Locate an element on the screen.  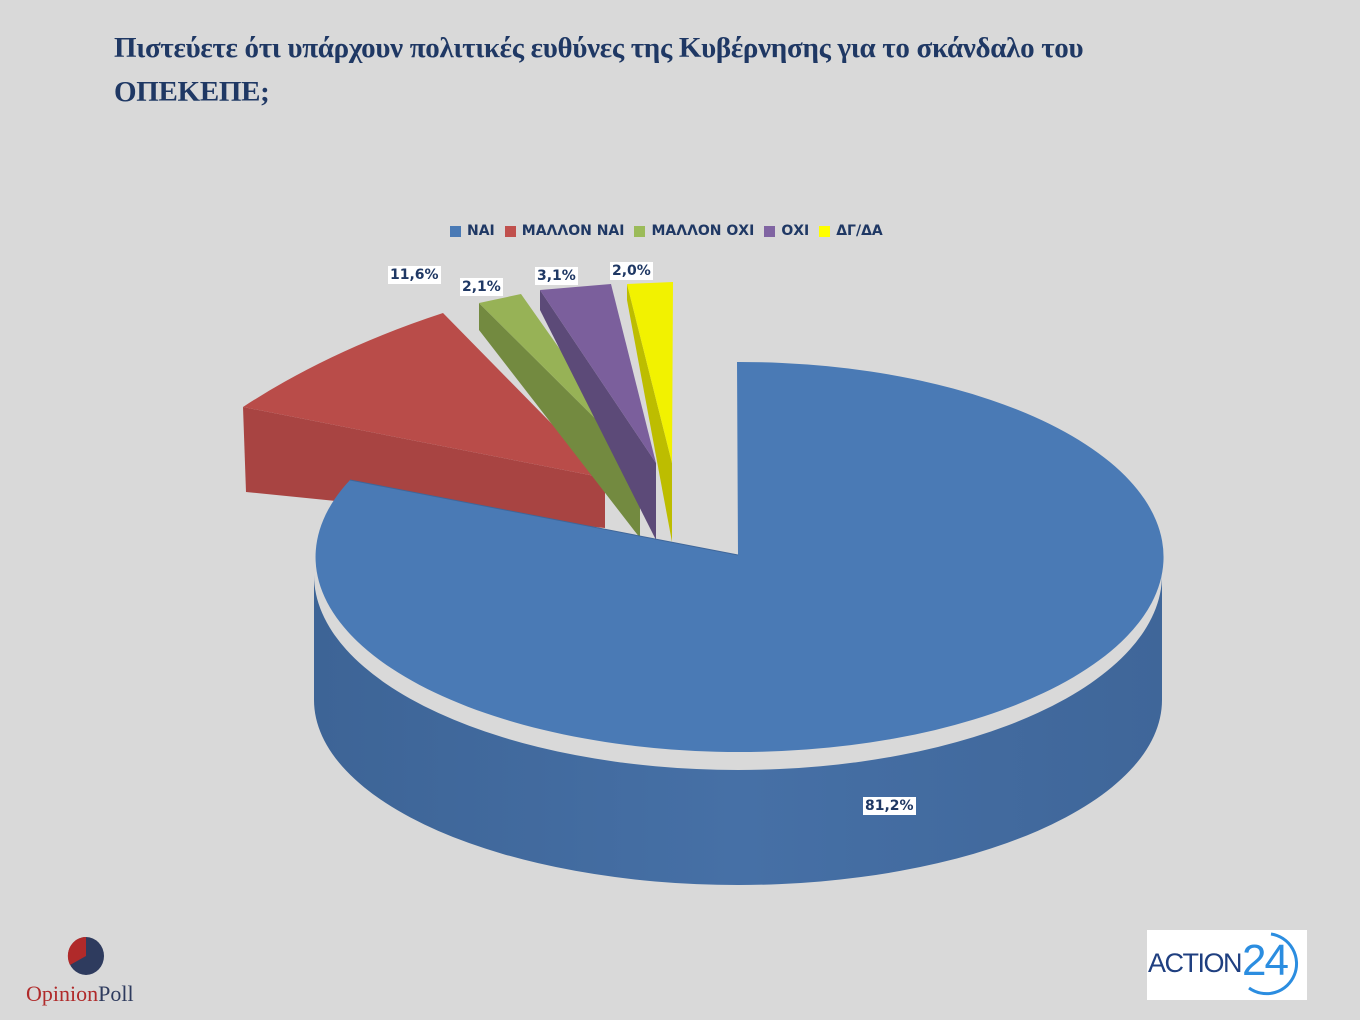
legend-item-mallon-oxi: ΜΑΛΛΟΝ ΟΧΙ is located at coordinates (694, 231).